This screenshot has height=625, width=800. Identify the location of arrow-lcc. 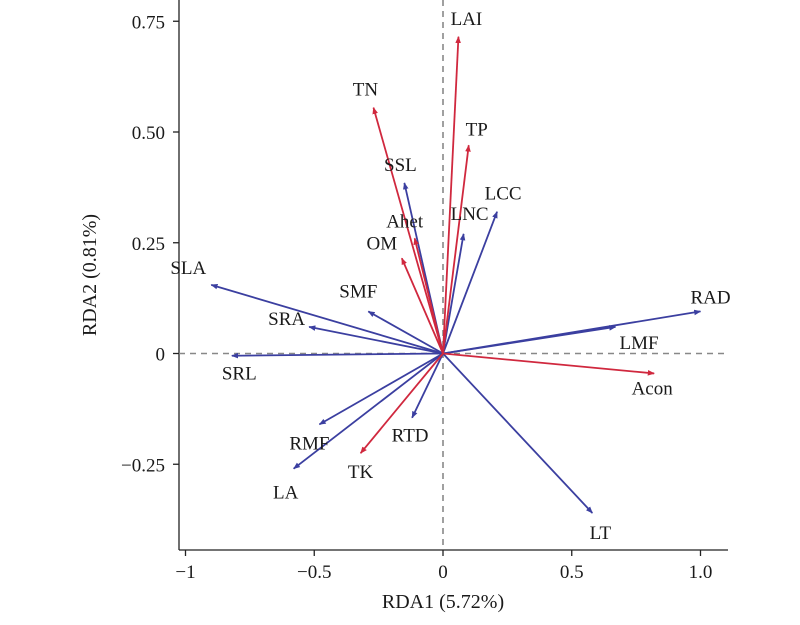
(470, 282).